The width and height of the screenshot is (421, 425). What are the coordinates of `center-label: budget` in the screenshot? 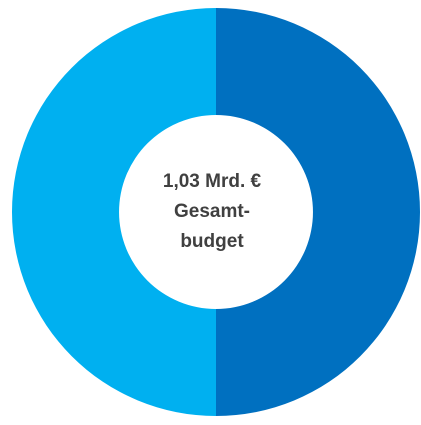 It's located at (212, 241).